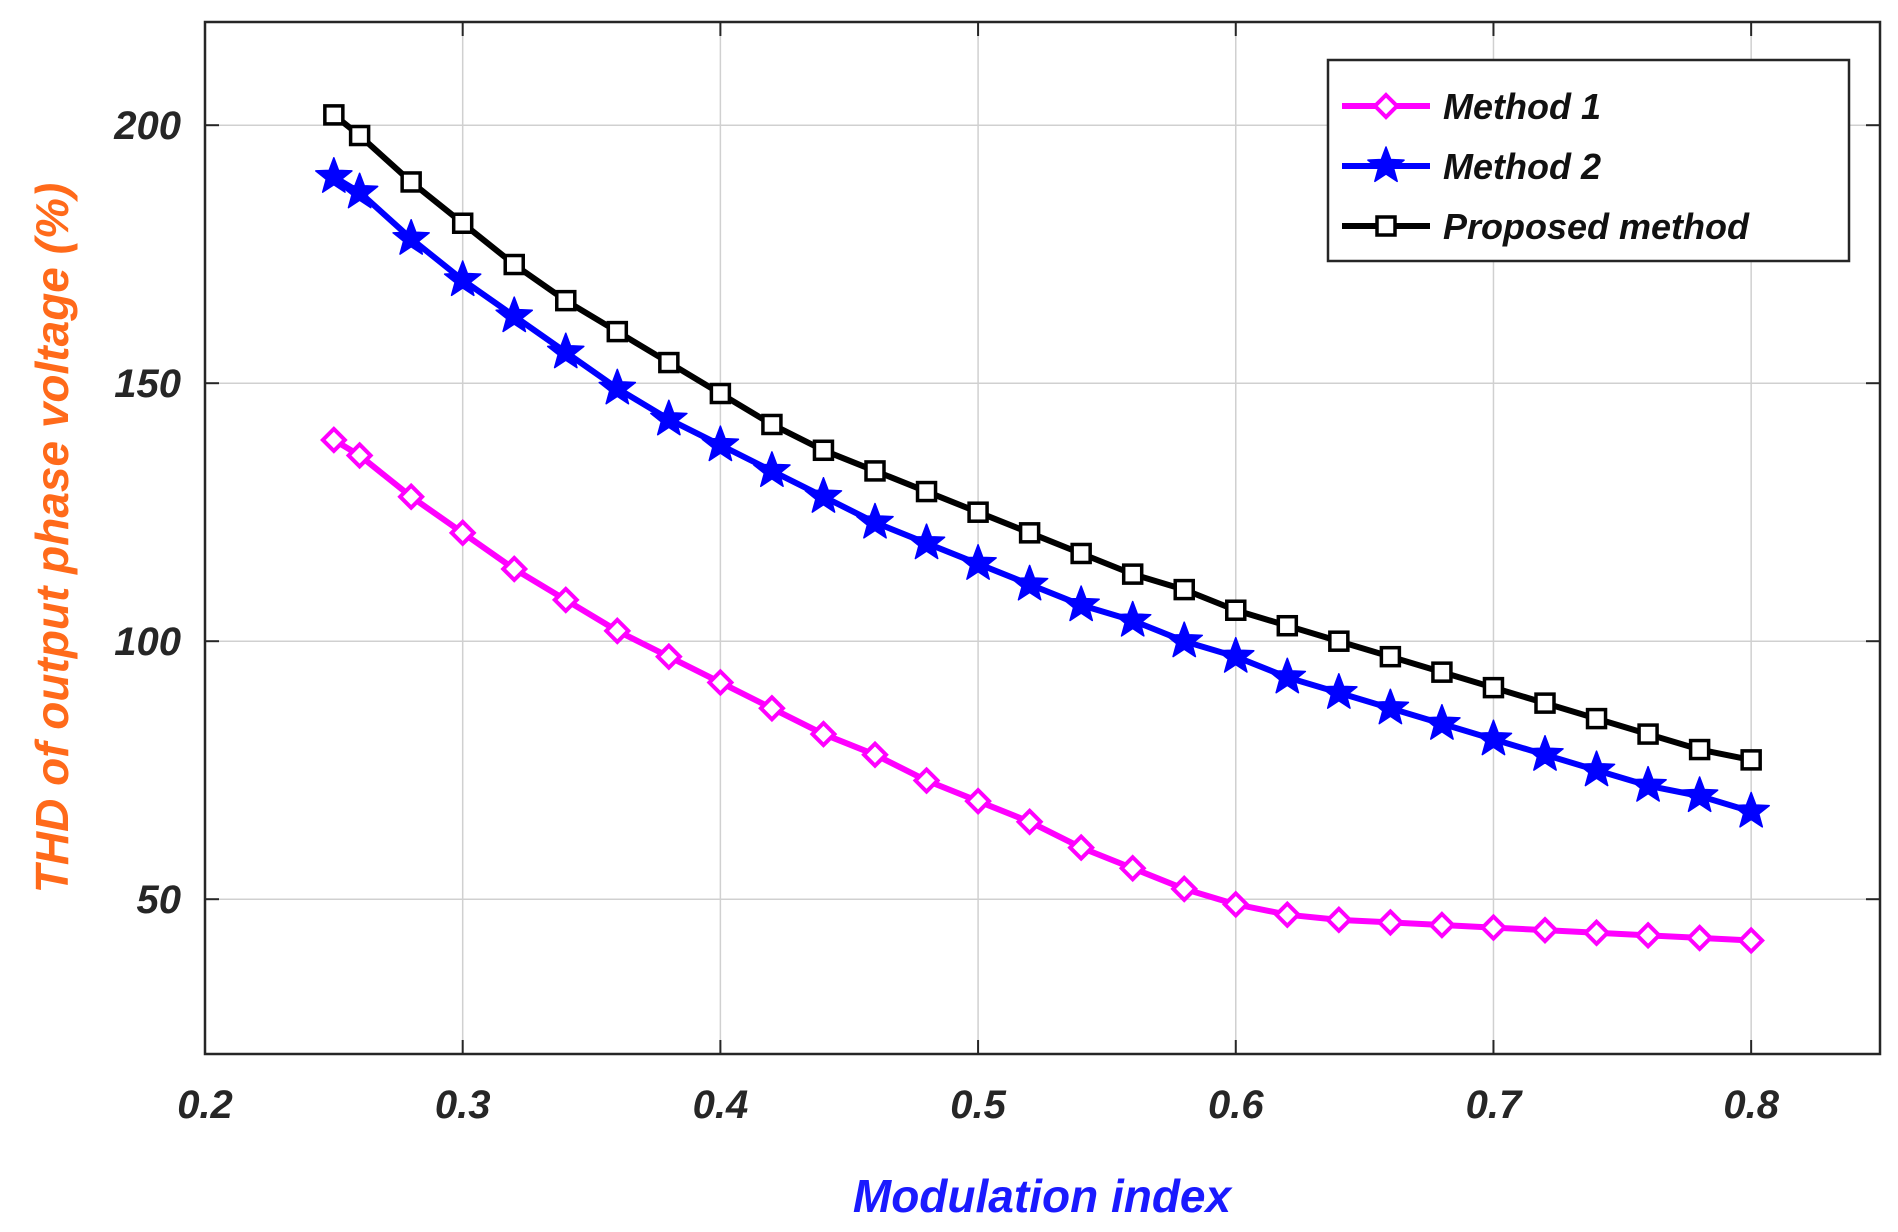 The width and height of the screenshot is (1898, 1232). I want to click on x-tick-label: 0.5, so click(978, 1105).